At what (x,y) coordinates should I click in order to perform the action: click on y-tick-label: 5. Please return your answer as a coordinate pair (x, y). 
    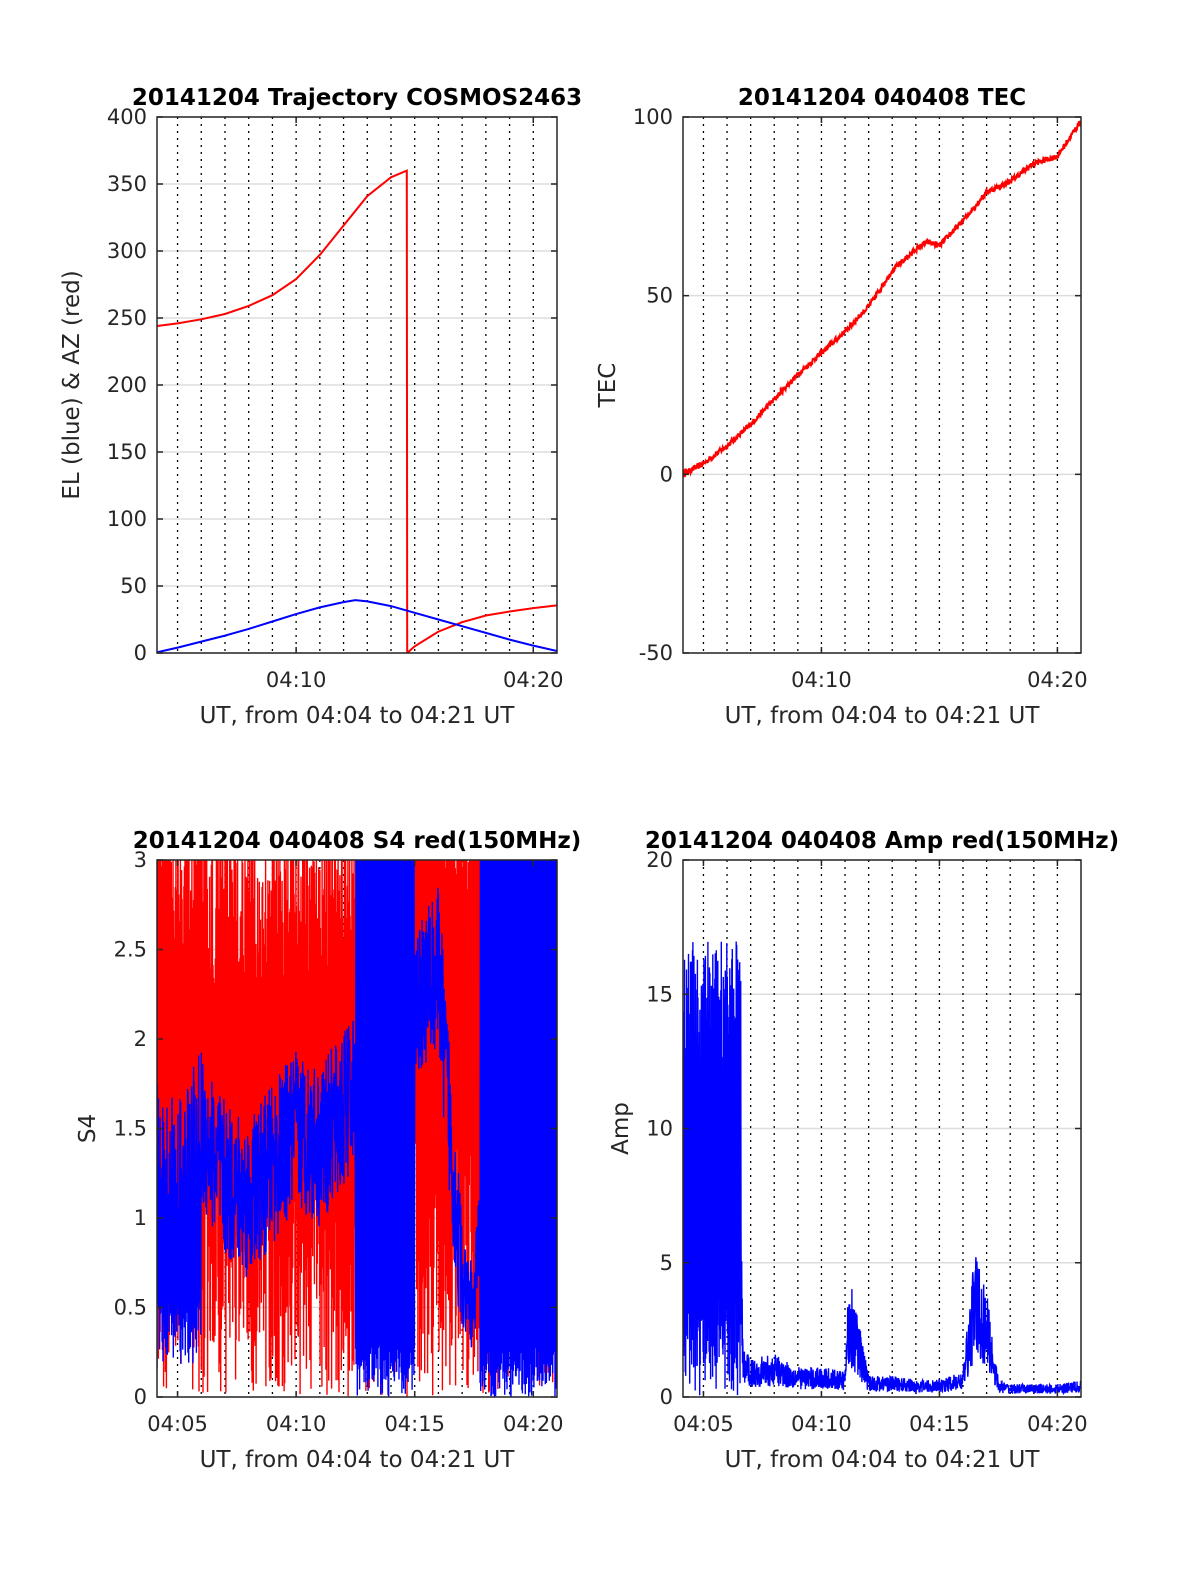
    Looking at the image, I should click on (666, 1263).